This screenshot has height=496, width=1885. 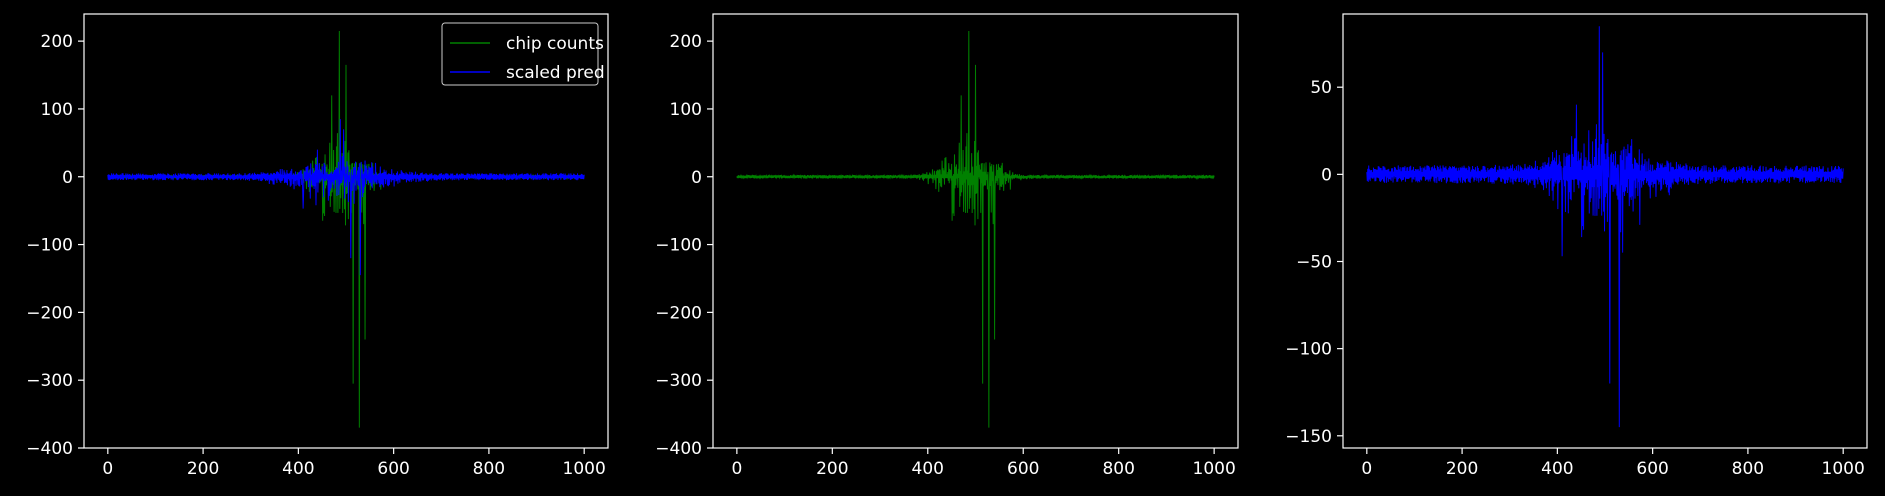 What do you see at coordinates (555, 73) in the screenshot?
I see `legend-label: scaled pred` at bounding box center [555, 73].